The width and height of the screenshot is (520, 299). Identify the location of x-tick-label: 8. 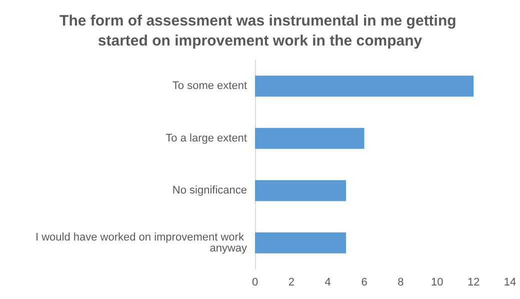
(401, 282).